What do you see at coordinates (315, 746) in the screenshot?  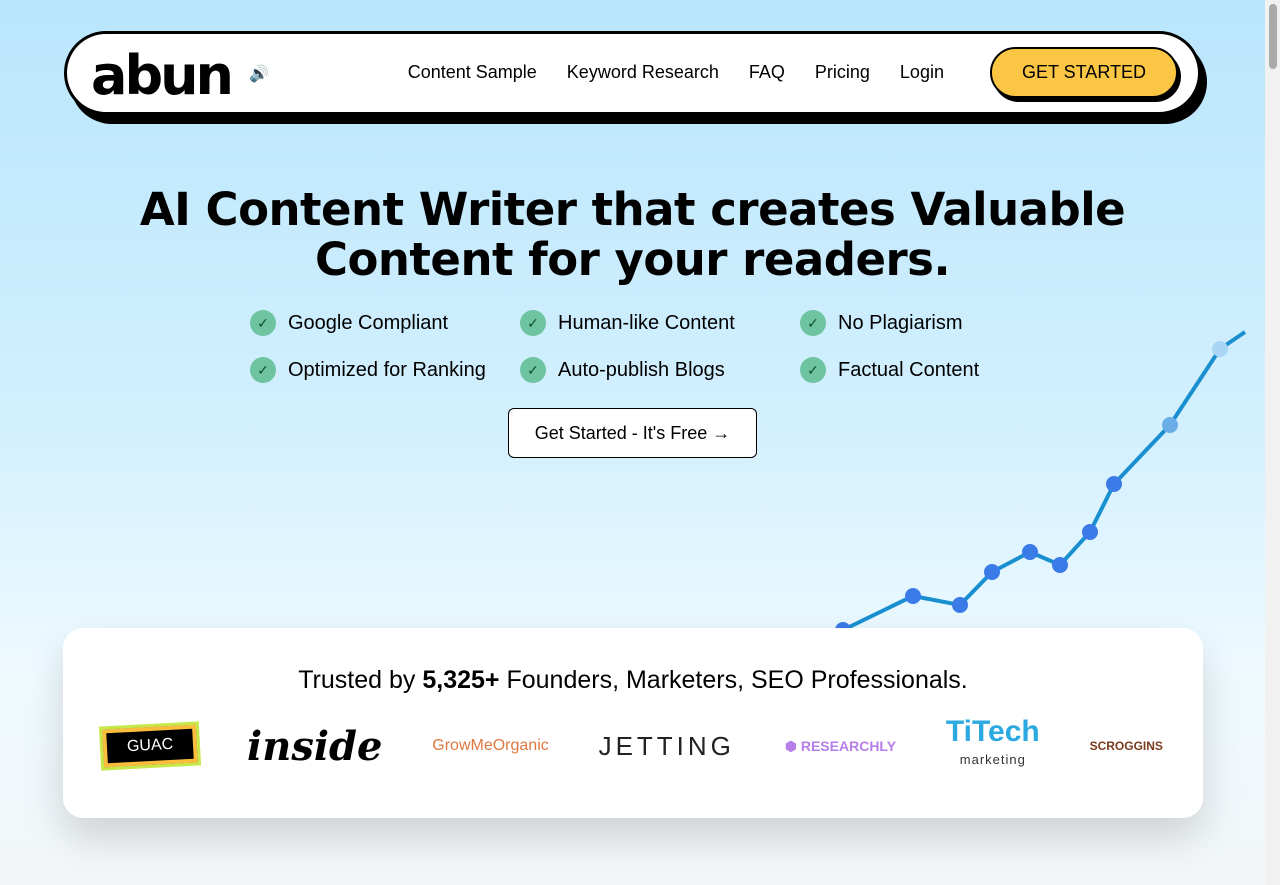 I see `inside-logo: inside` at bounding box center [315, 746].